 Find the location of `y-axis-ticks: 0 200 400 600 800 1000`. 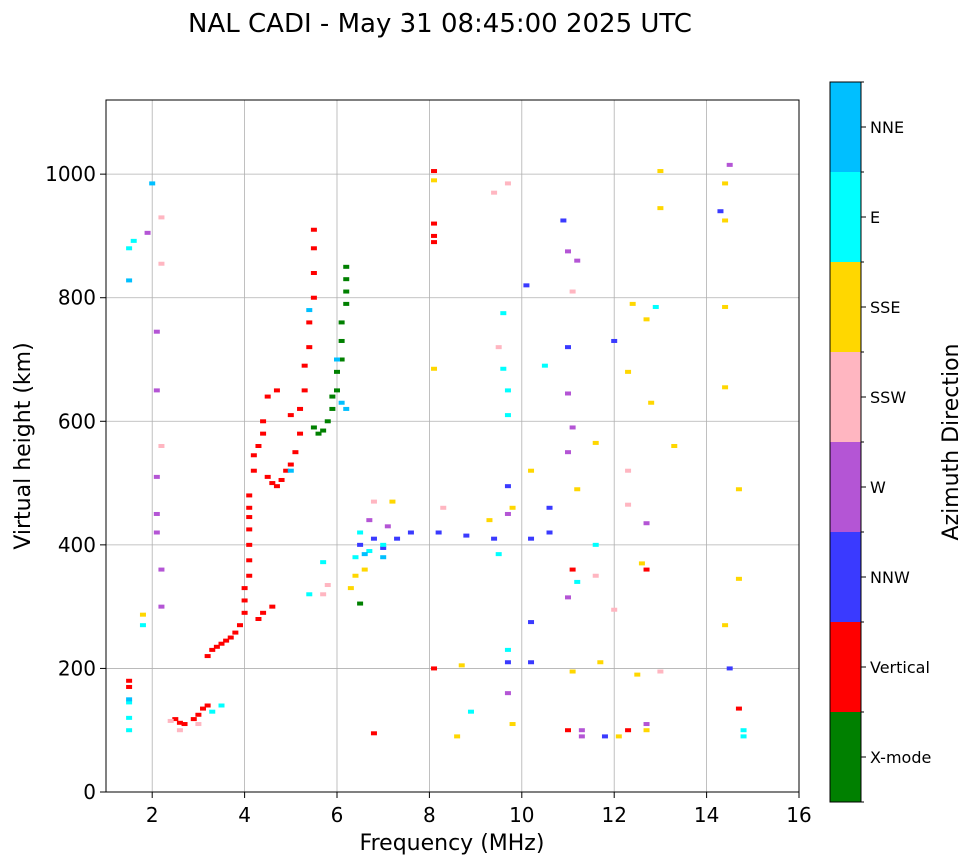

y-axis-ticks: 0 200 400 600 800 1000 is located at coordinates (75, 483).